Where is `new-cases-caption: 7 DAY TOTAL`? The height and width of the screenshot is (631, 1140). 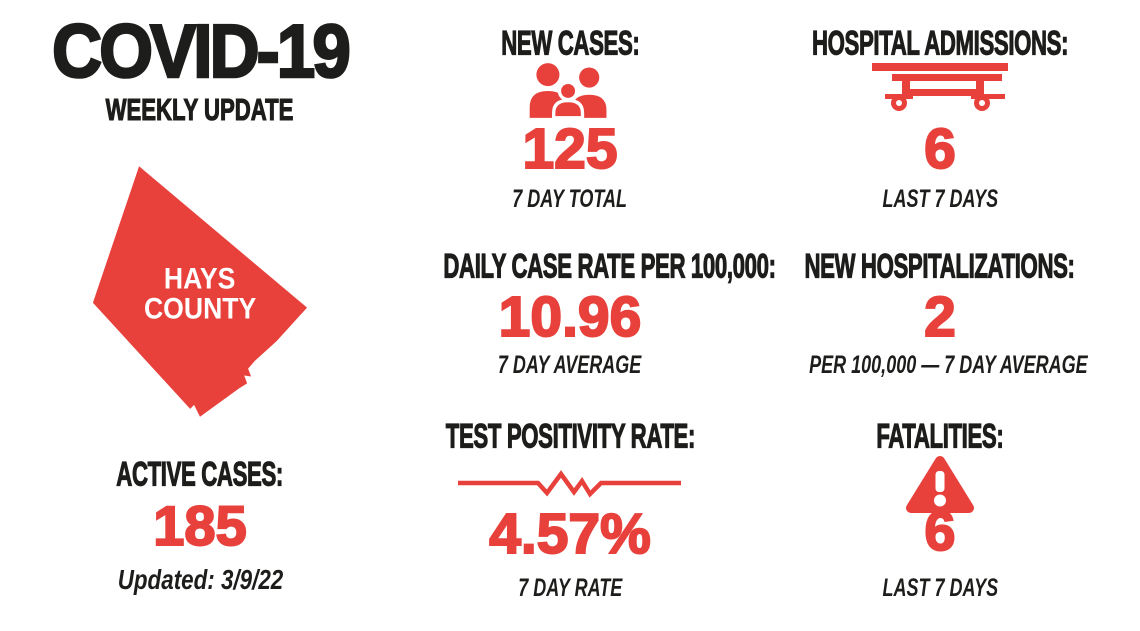
new-cases-caption: 7 DAY TOTAL is located at coordinates (570, 199).